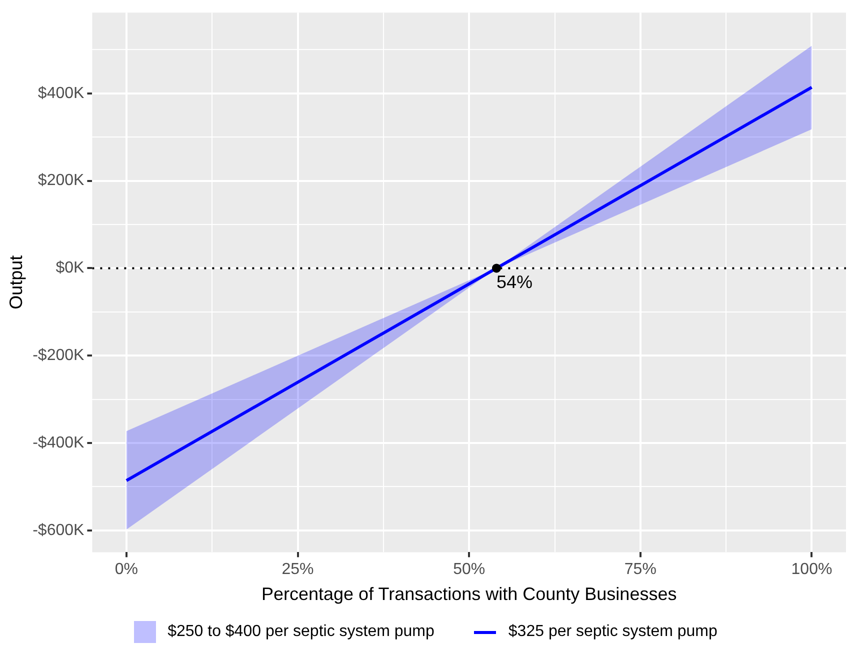 Image resolution: width=851 pixels, height=656 pixels. What do you see at coordinates (16, 282) in the screenshot?
I see `y-axis-title: Output` at bounding box center [16, 282].